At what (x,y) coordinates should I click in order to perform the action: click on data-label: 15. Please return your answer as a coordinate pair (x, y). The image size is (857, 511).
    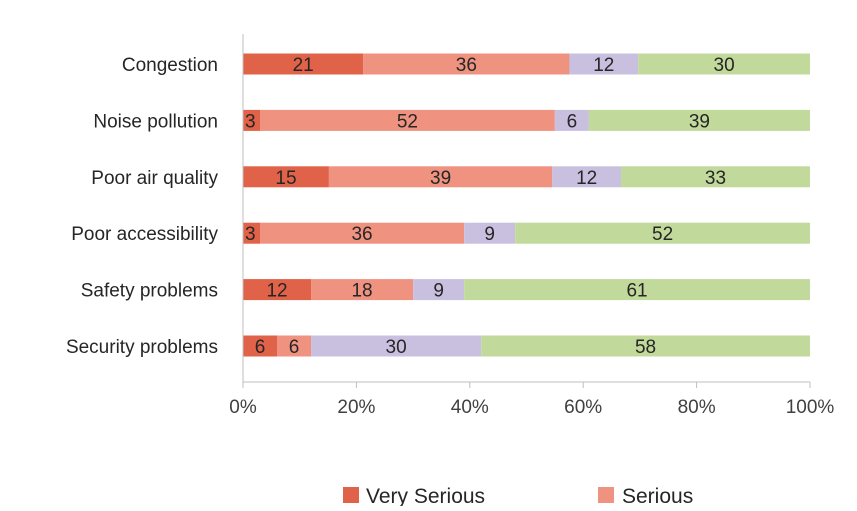
    Looking at the image, I should click on (285, 178).